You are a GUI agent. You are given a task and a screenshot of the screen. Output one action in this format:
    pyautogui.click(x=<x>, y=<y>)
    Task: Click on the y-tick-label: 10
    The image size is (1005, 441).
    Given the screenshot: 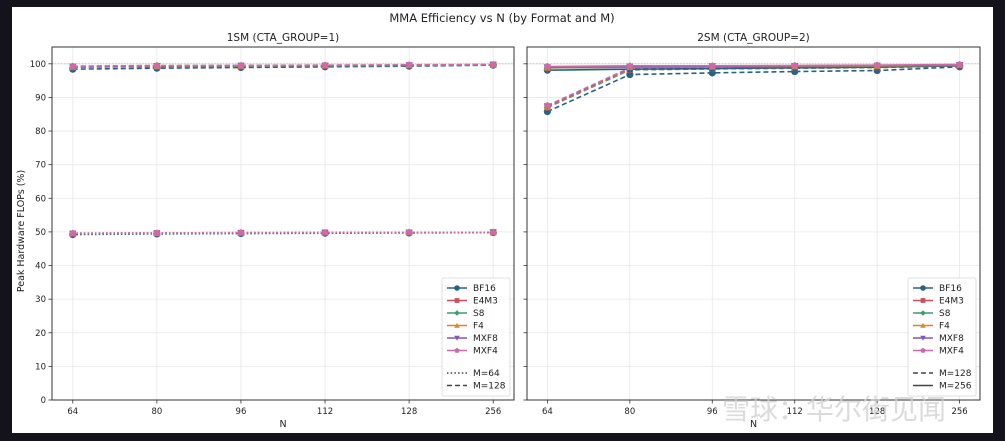 What is the action you would take?
    pyautogui.click(x=40, y=367)
    